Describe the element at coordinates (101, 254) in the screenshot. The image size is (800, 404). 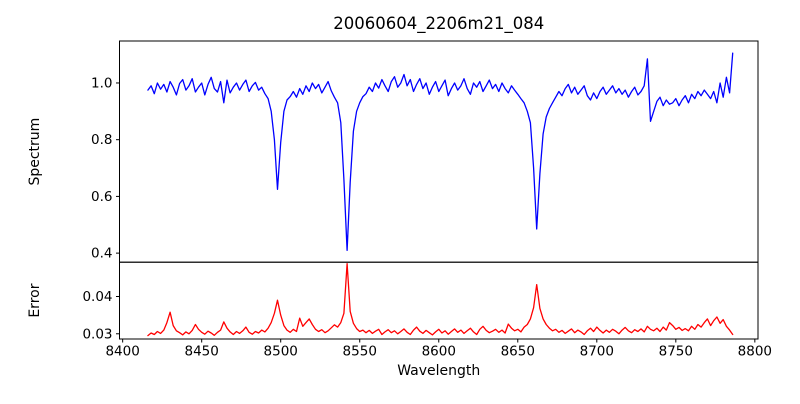
I see `y-tick-label: 0.4` at that location.